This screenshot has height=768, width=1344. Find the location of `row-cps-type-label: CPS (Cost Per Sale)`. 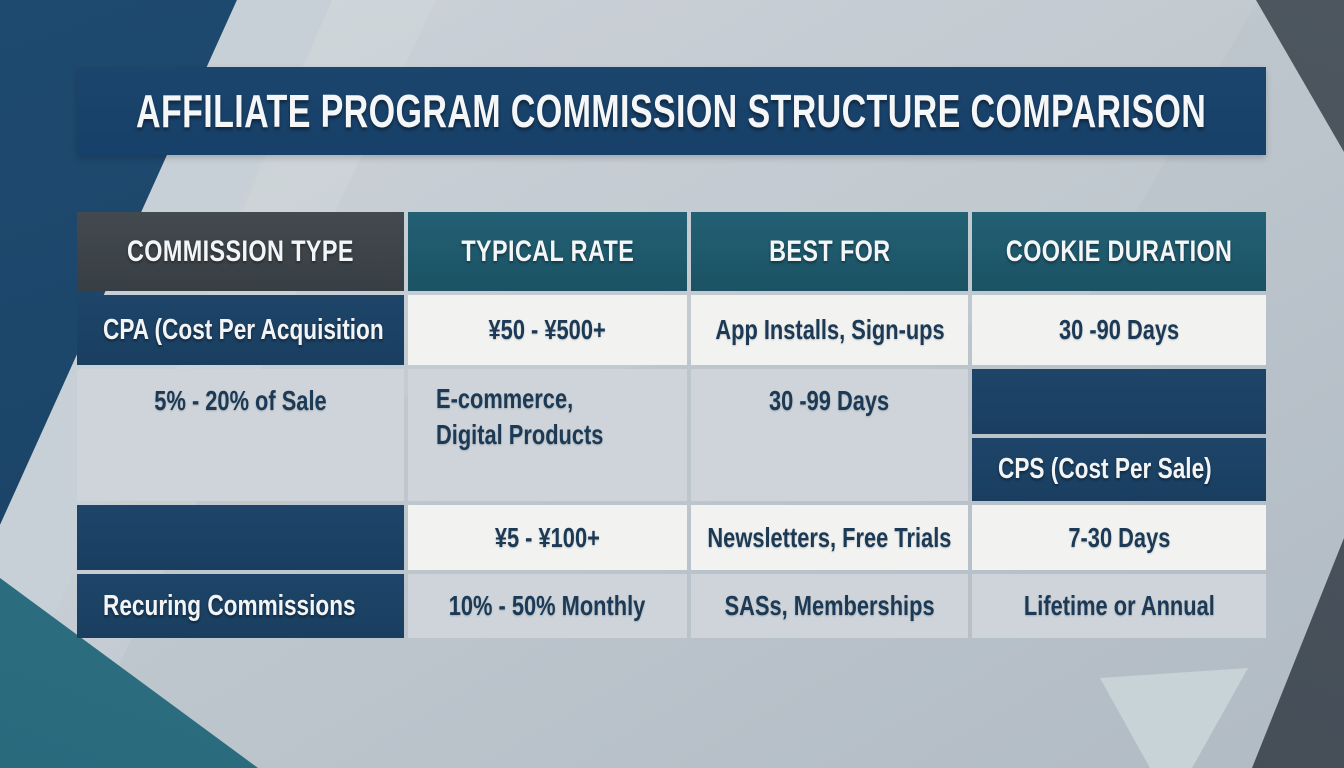

row-cps-type-label: CPS (Cost Per Sale) is located at coordinates (1105, 469).